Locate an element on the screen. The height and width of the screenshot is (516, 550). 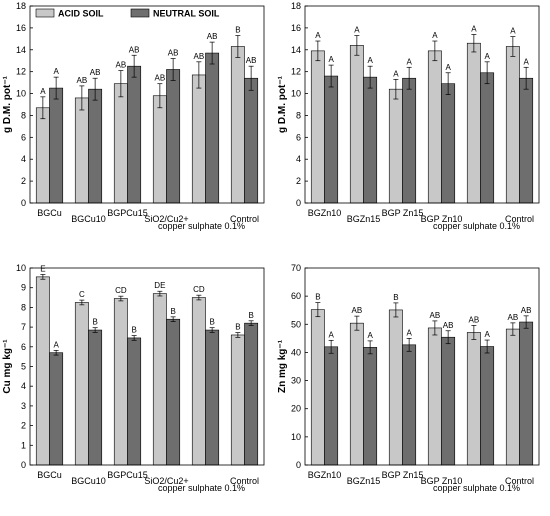
y-tick-label: 16 is located at coordinates (21, 28).